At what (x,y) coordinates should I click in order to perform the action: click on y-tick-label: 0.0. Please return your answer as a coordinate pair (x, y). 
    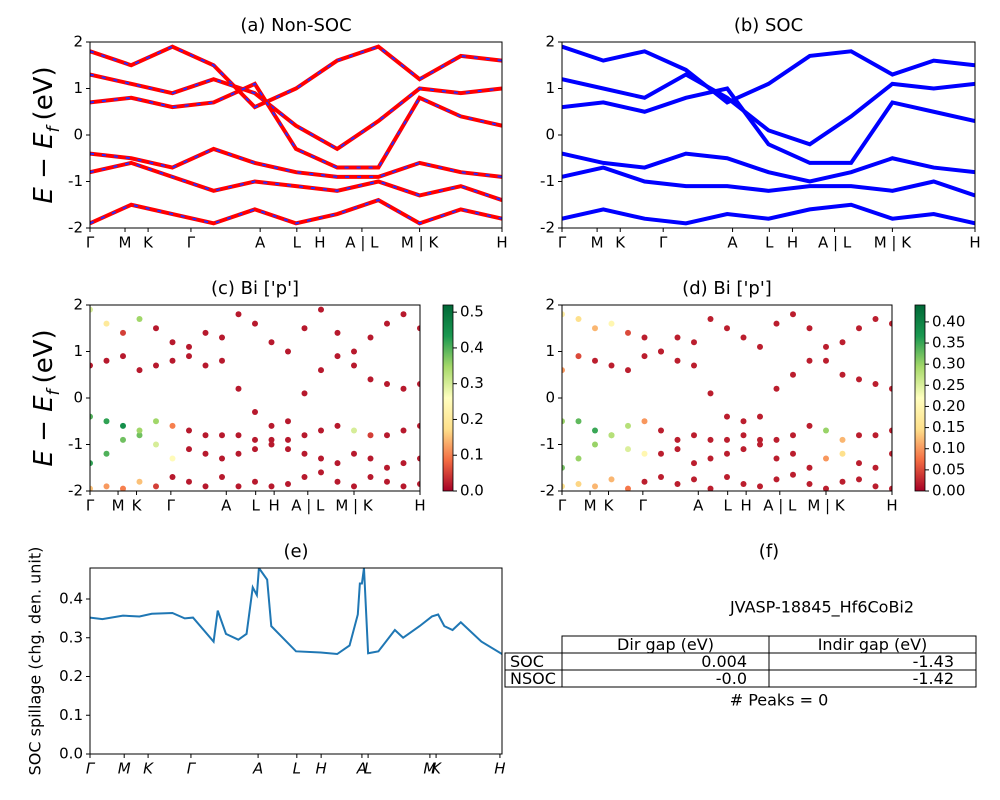
    Looking at the image, I should click on (71, 754).